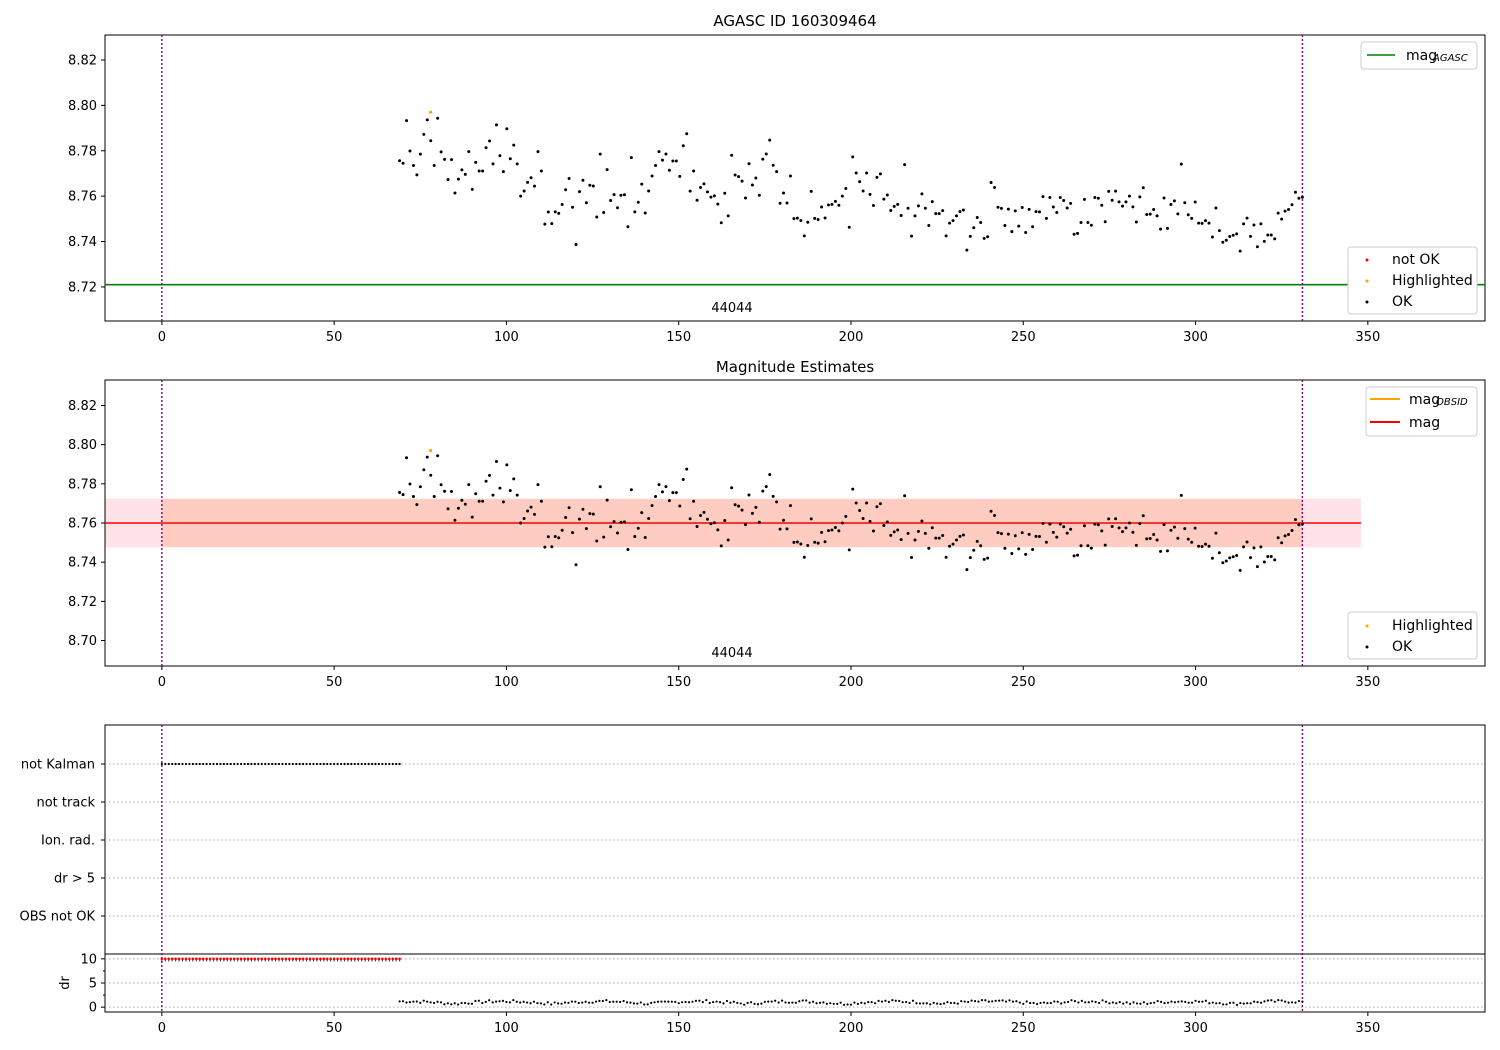 The height and width of the screenshot is (1050, 1500). I want to click on highlighted-point, so click(431, 112).